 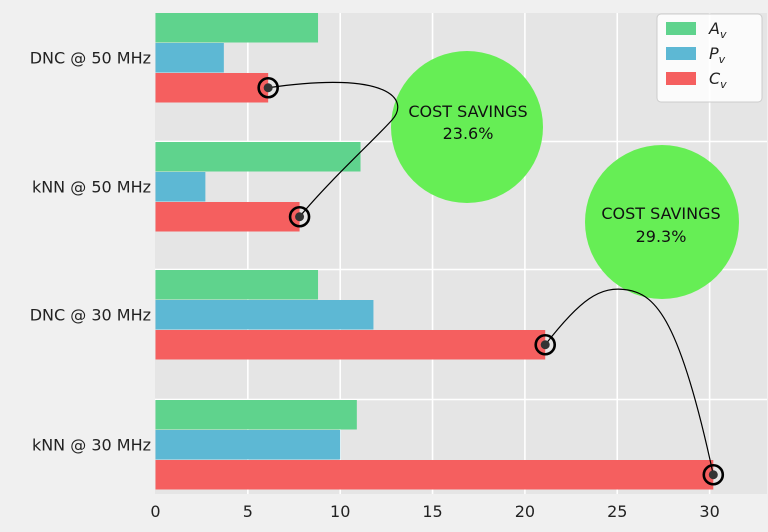 I want to click on x-tick-labels: 0 5 10 15 20 25 30, so click(x=434, y=511).